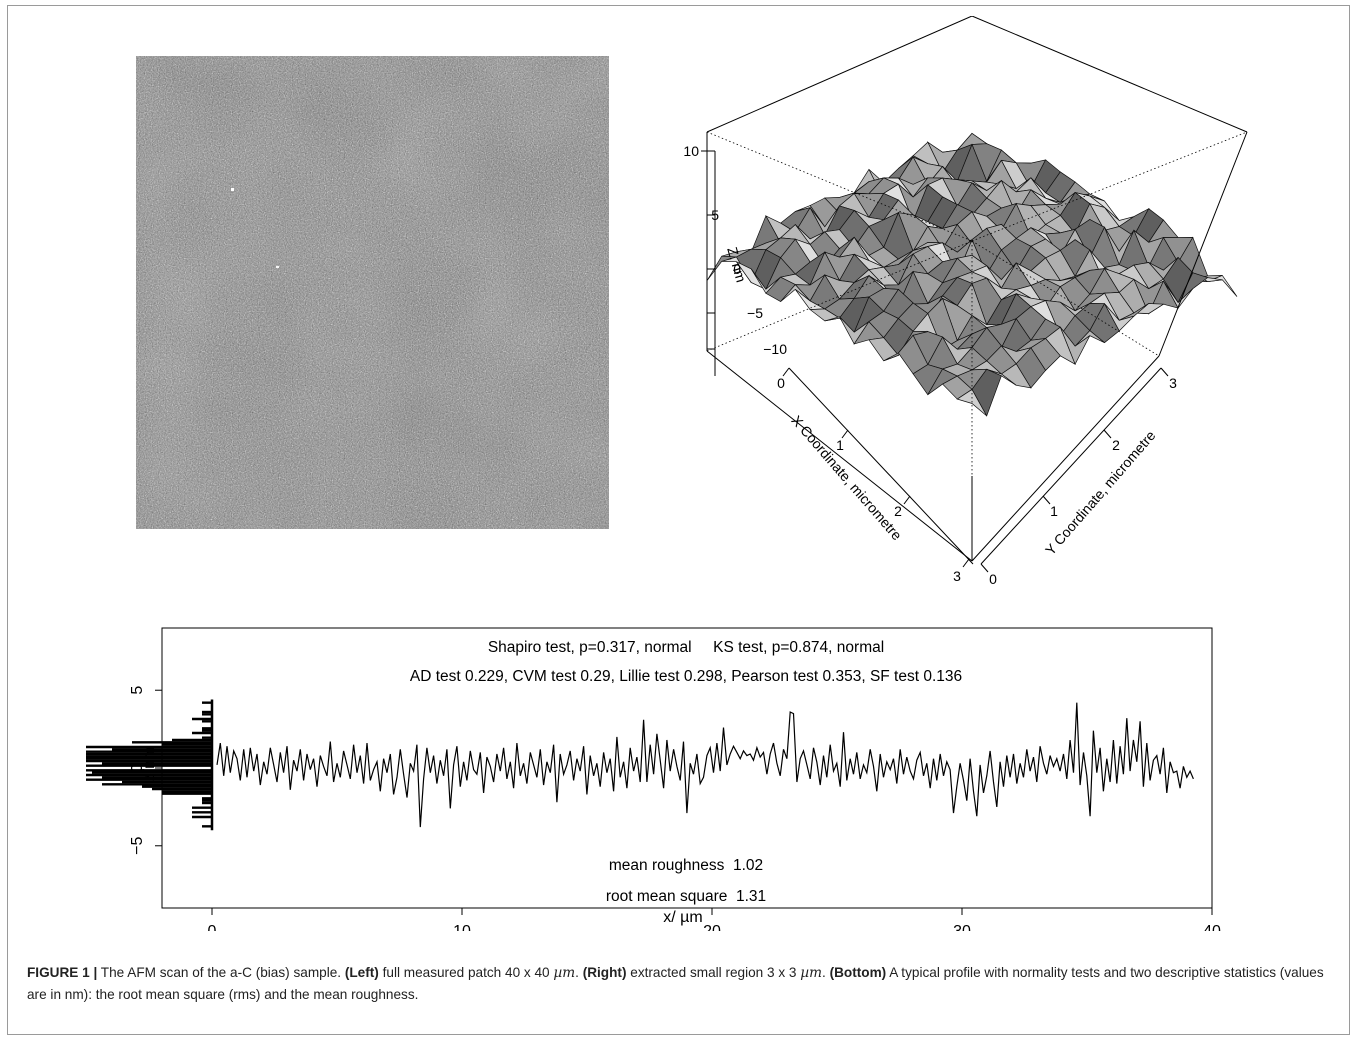 This screenshot has height=1043, width=1357. What do you see at coordinates (957, 576) in the screenshot?
I see `x-tick-3: 3` at bounding box center [957, 576].